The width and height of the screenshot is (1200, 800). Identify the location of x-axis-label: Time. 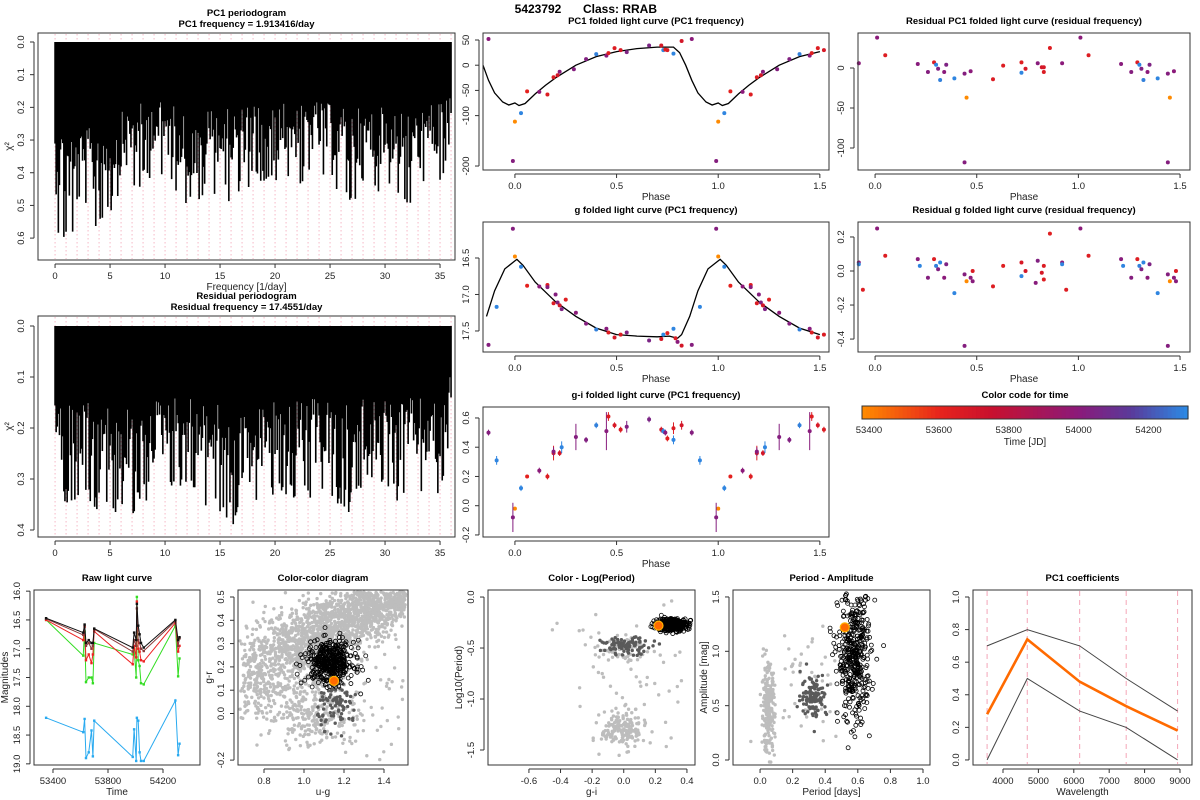
(117, 792).